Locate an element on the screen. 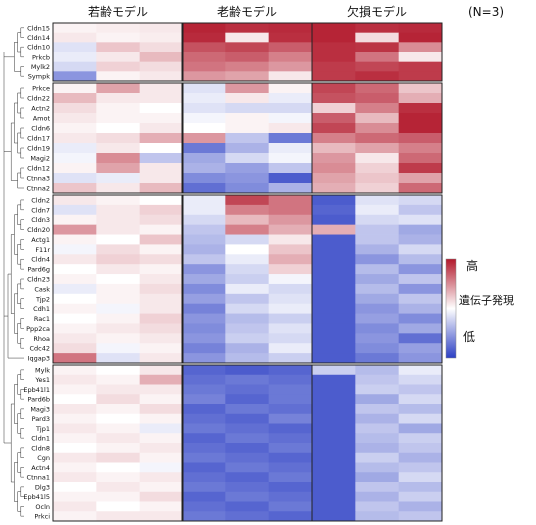 Image resolution: width=536 pixels, height=525 pixels. gene-label: F11r is located at coordinates (42, 250).